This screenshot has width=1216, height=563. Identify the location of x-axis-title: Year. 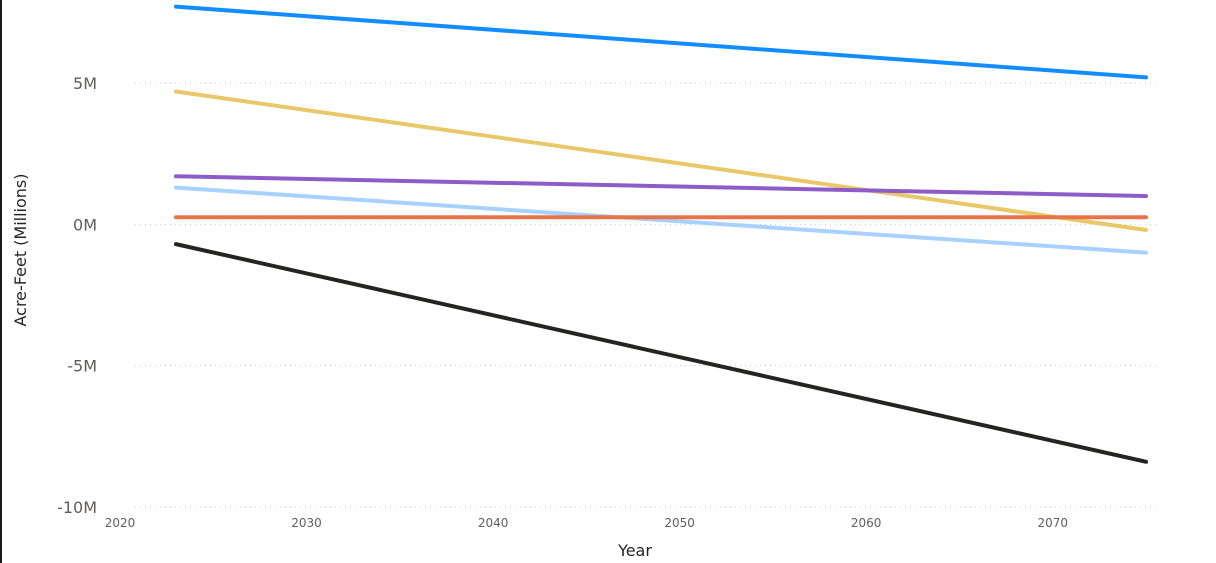
(634, 550).